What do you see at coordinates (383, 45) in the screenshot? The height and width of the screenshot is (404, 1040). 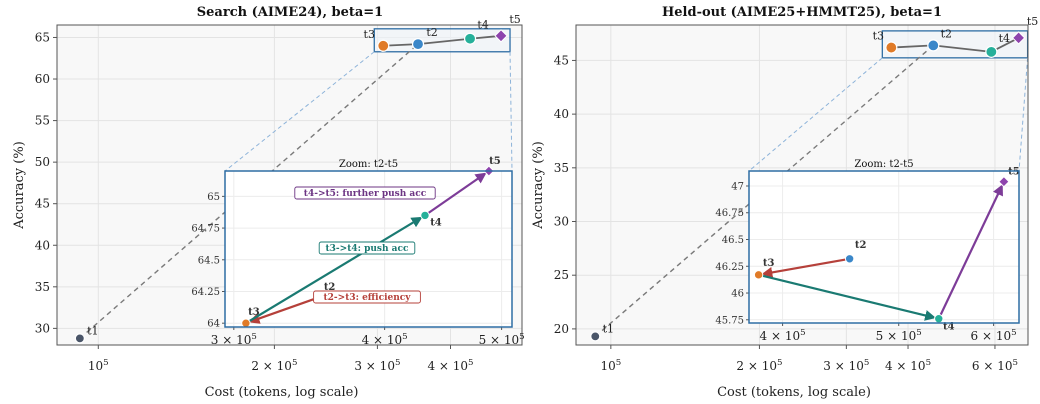 I see `point-t3` at bounding box center [383, 45].